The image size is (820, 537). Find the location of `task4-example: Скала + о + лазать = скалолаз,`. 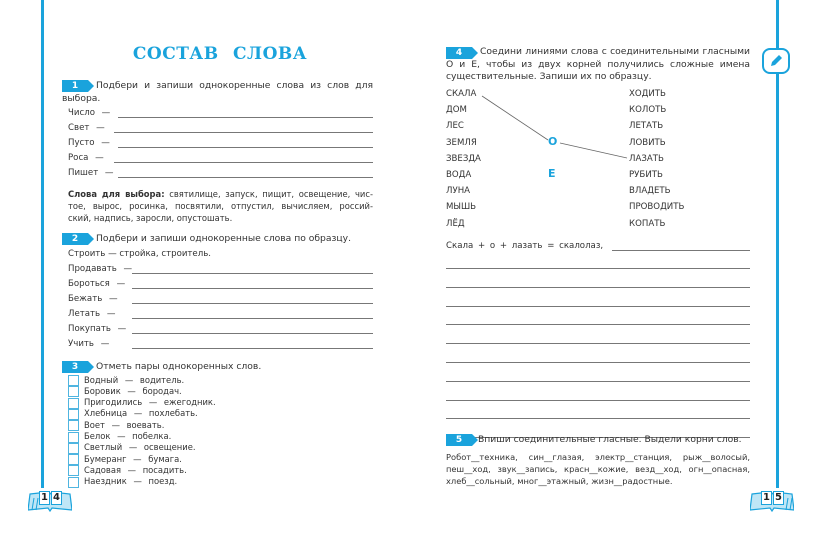

task4-example: Скала + о + лазать = скалолаз, is located at coordinates (525, 246).